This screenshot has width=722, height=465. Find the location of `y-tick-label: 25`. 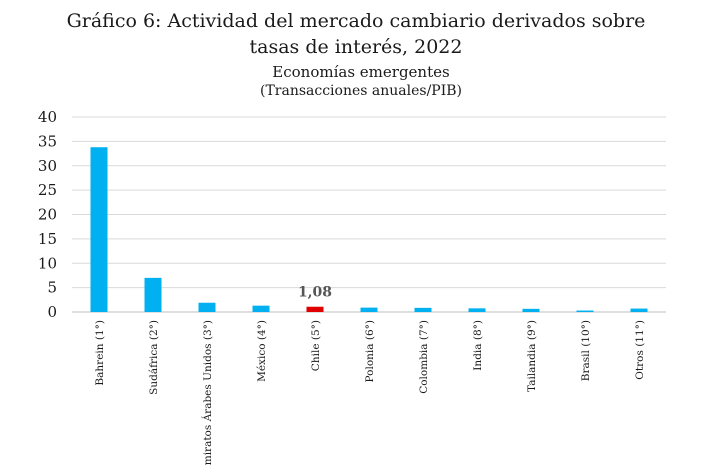

y-tick-label: 25 is located at coordinates (47, 190).